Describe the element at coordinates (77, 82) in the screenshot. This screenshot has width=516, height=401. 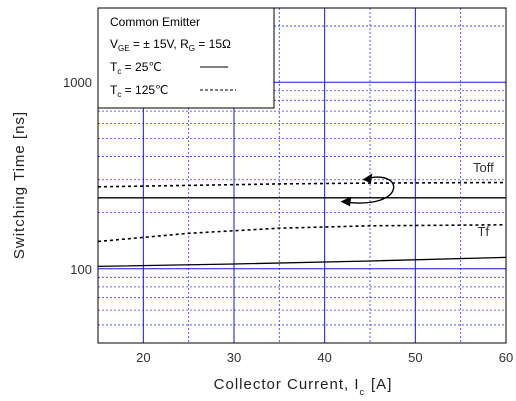
I see `y-tick-label: 1000` at that location.